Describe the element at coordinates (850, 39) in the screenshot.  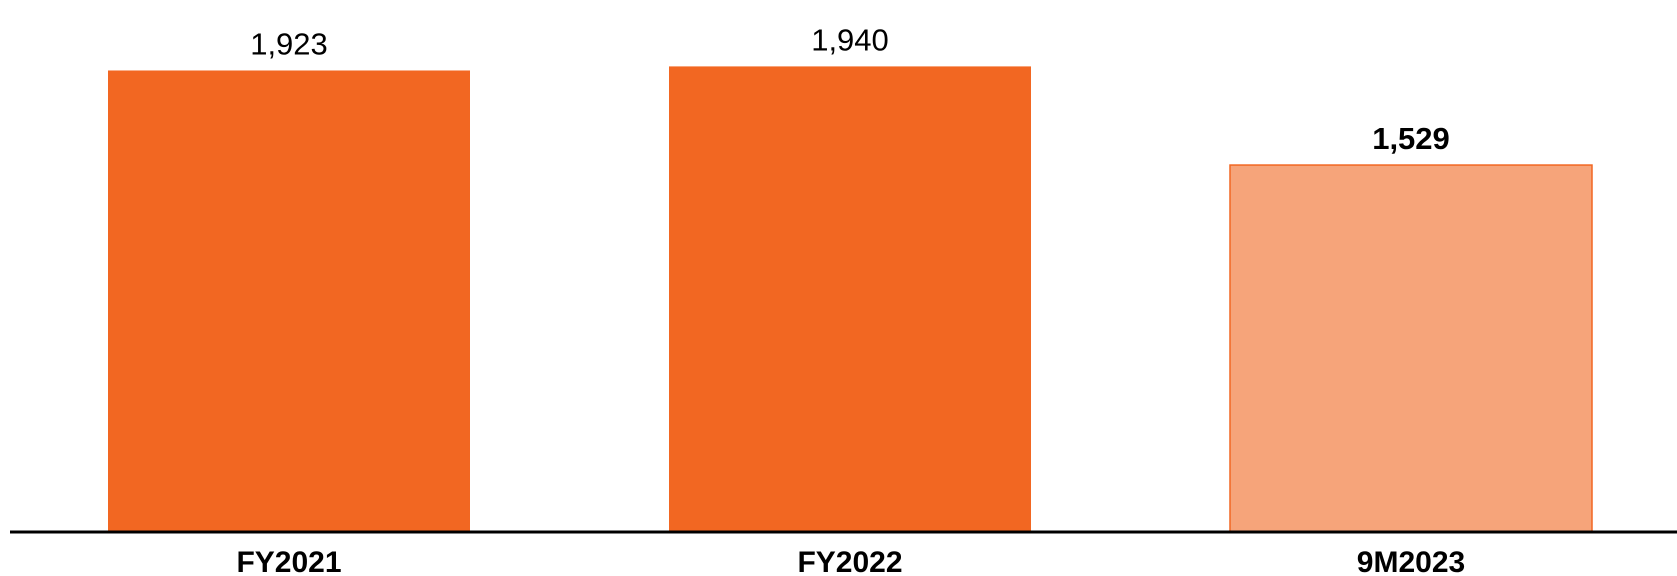
I see `value-label-fy2022: 1,940` at that location.